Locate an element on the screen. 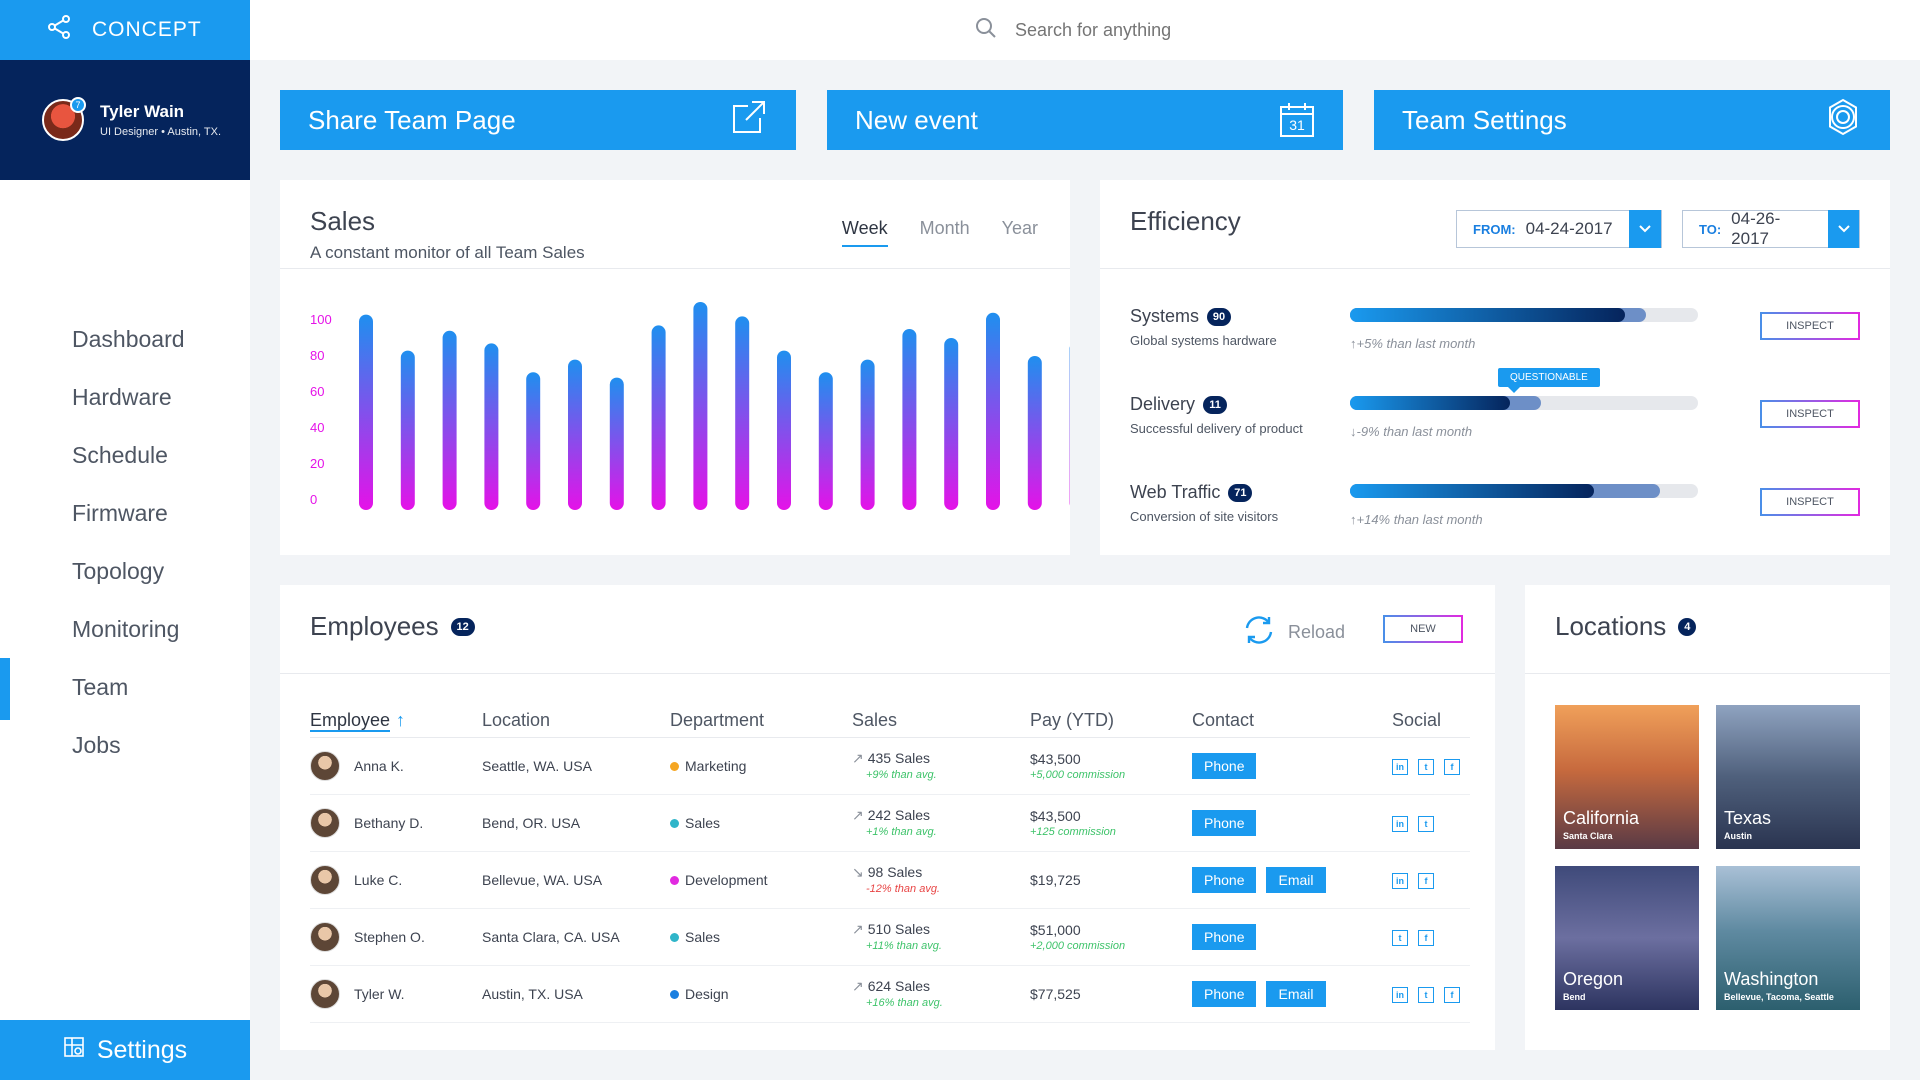  location-tile-washington: Washington Bellevue, Tacoma, Seattle is located at coordinates (1788, 938).